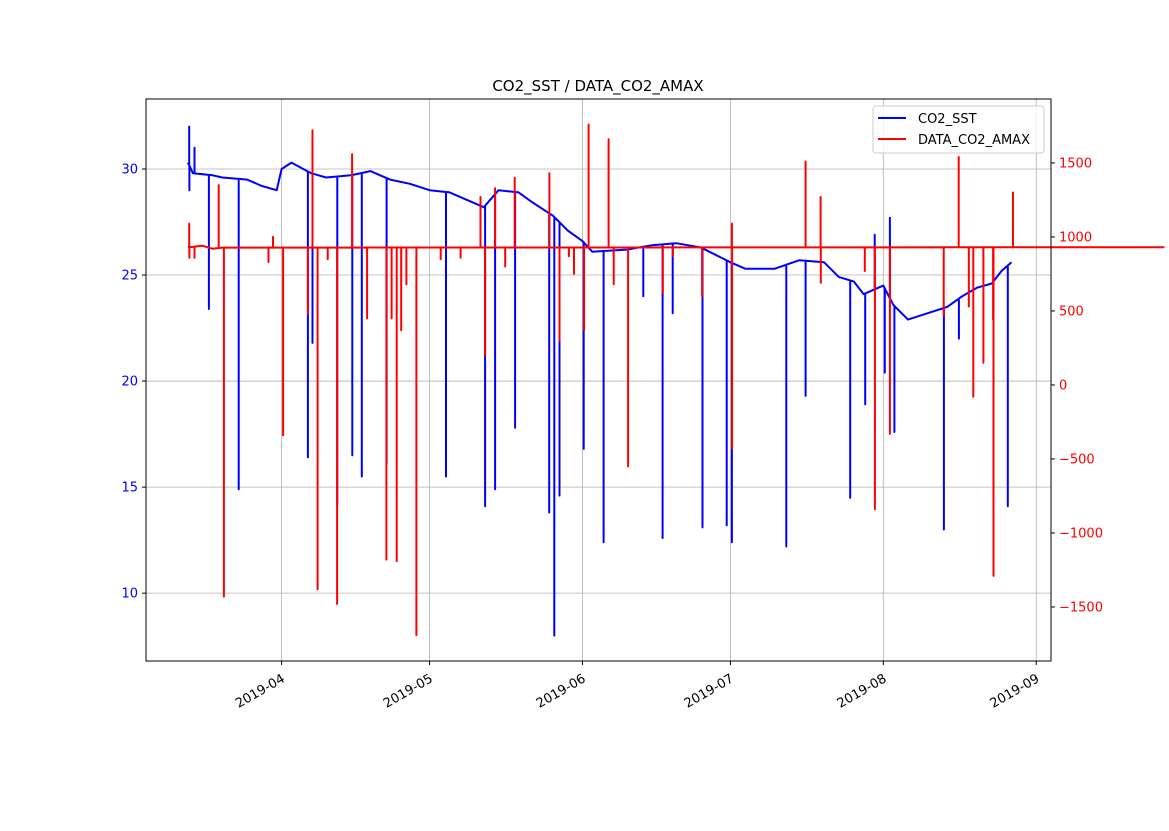  What do you see at coordinates (260, 691) in the screenshot?
I see `x-tick-label: 2019-04` at bounding box center [260, 691].